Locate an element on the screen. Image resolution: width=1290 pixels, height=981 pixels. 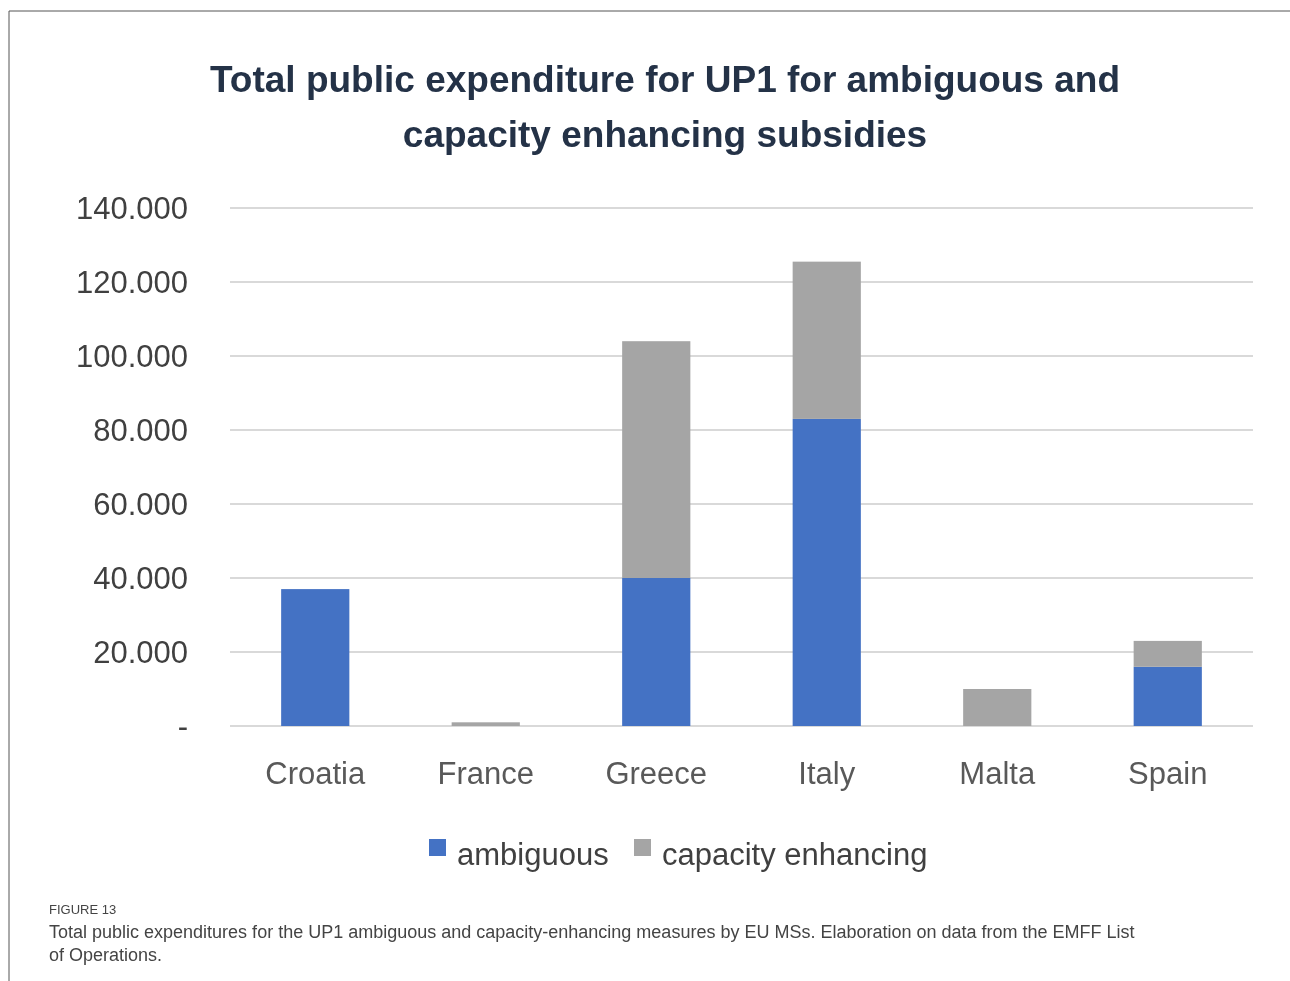
y-tick-label: 120.000 is located at coordinates (131, 282).